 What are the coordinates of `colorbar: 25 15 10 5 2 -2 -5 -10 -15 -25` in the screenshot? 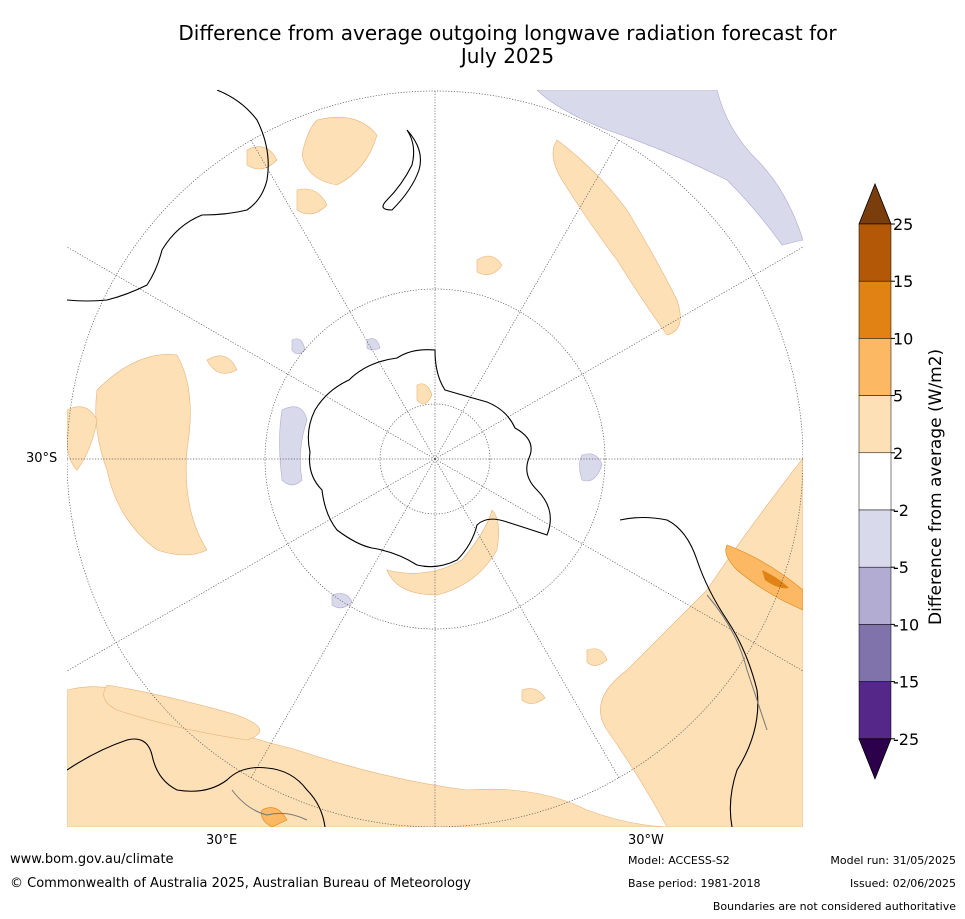 It's located at (888, 481).